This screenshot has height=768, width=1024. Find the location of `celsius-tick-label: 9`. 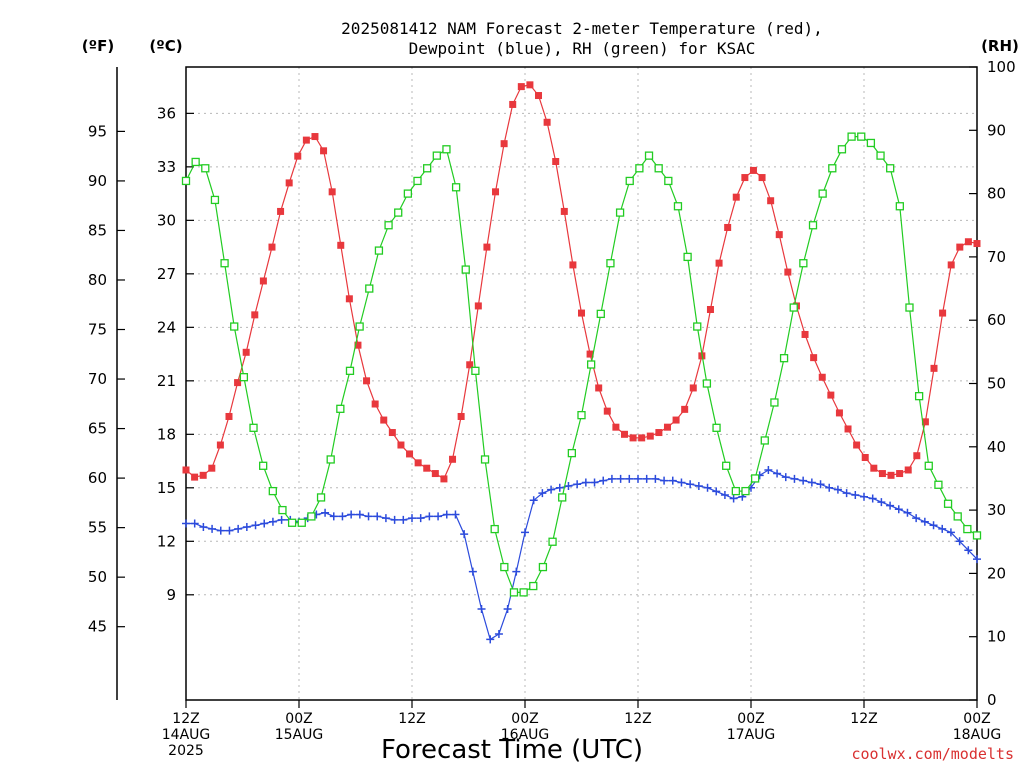

celsius-tick-label: 9 is located at coordinates (171, 595).